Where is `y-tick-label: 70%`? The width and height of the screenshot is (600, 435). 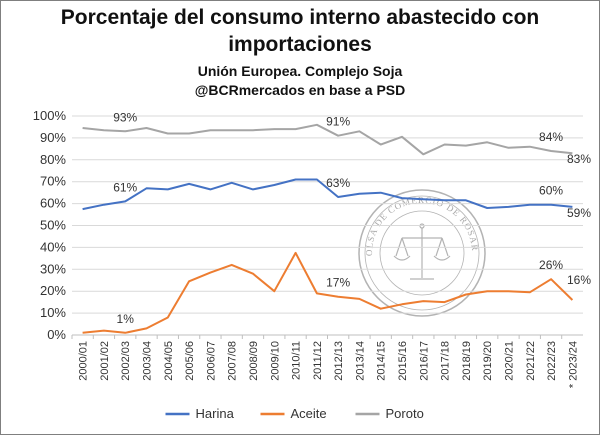 y-tick-label: 70% is located at coordinates (53, 181).